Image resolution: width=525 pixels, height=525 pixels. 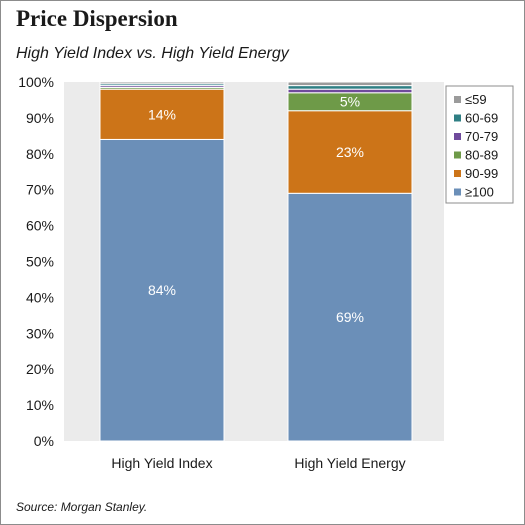 I want to click on data-label: 23%, so click(x=350, y=152).